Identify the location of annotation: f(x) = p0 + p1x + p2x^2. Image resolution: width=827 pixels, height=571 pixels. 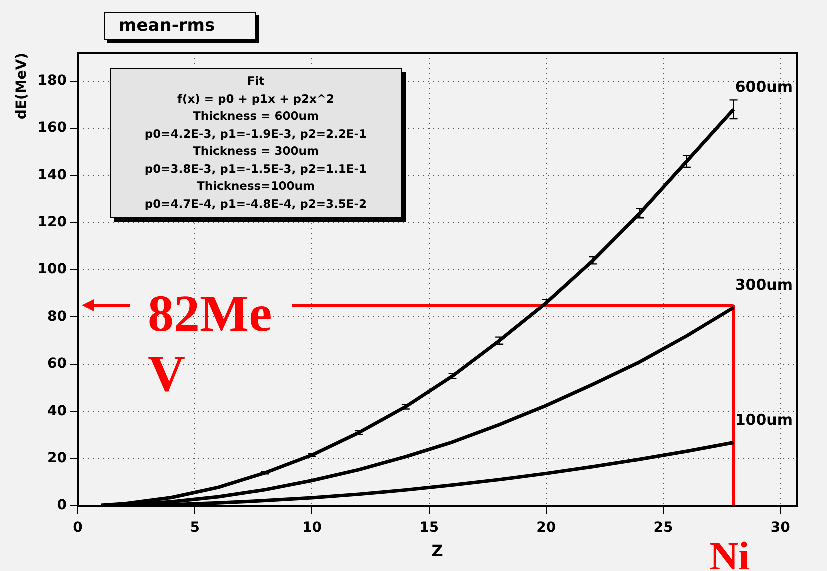
(256, 99).